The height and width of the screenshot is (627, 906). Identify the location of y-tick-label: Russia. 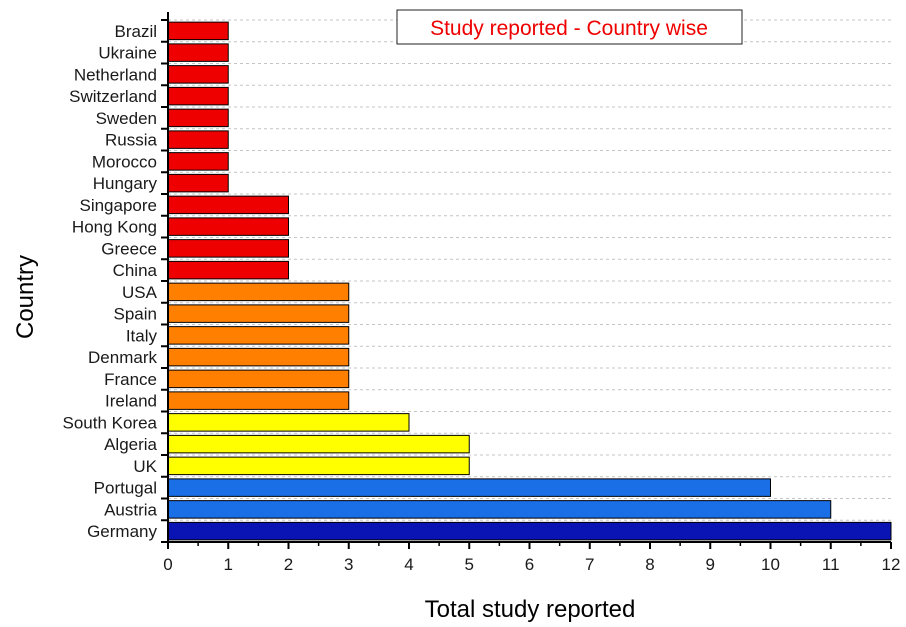
(131, 140).